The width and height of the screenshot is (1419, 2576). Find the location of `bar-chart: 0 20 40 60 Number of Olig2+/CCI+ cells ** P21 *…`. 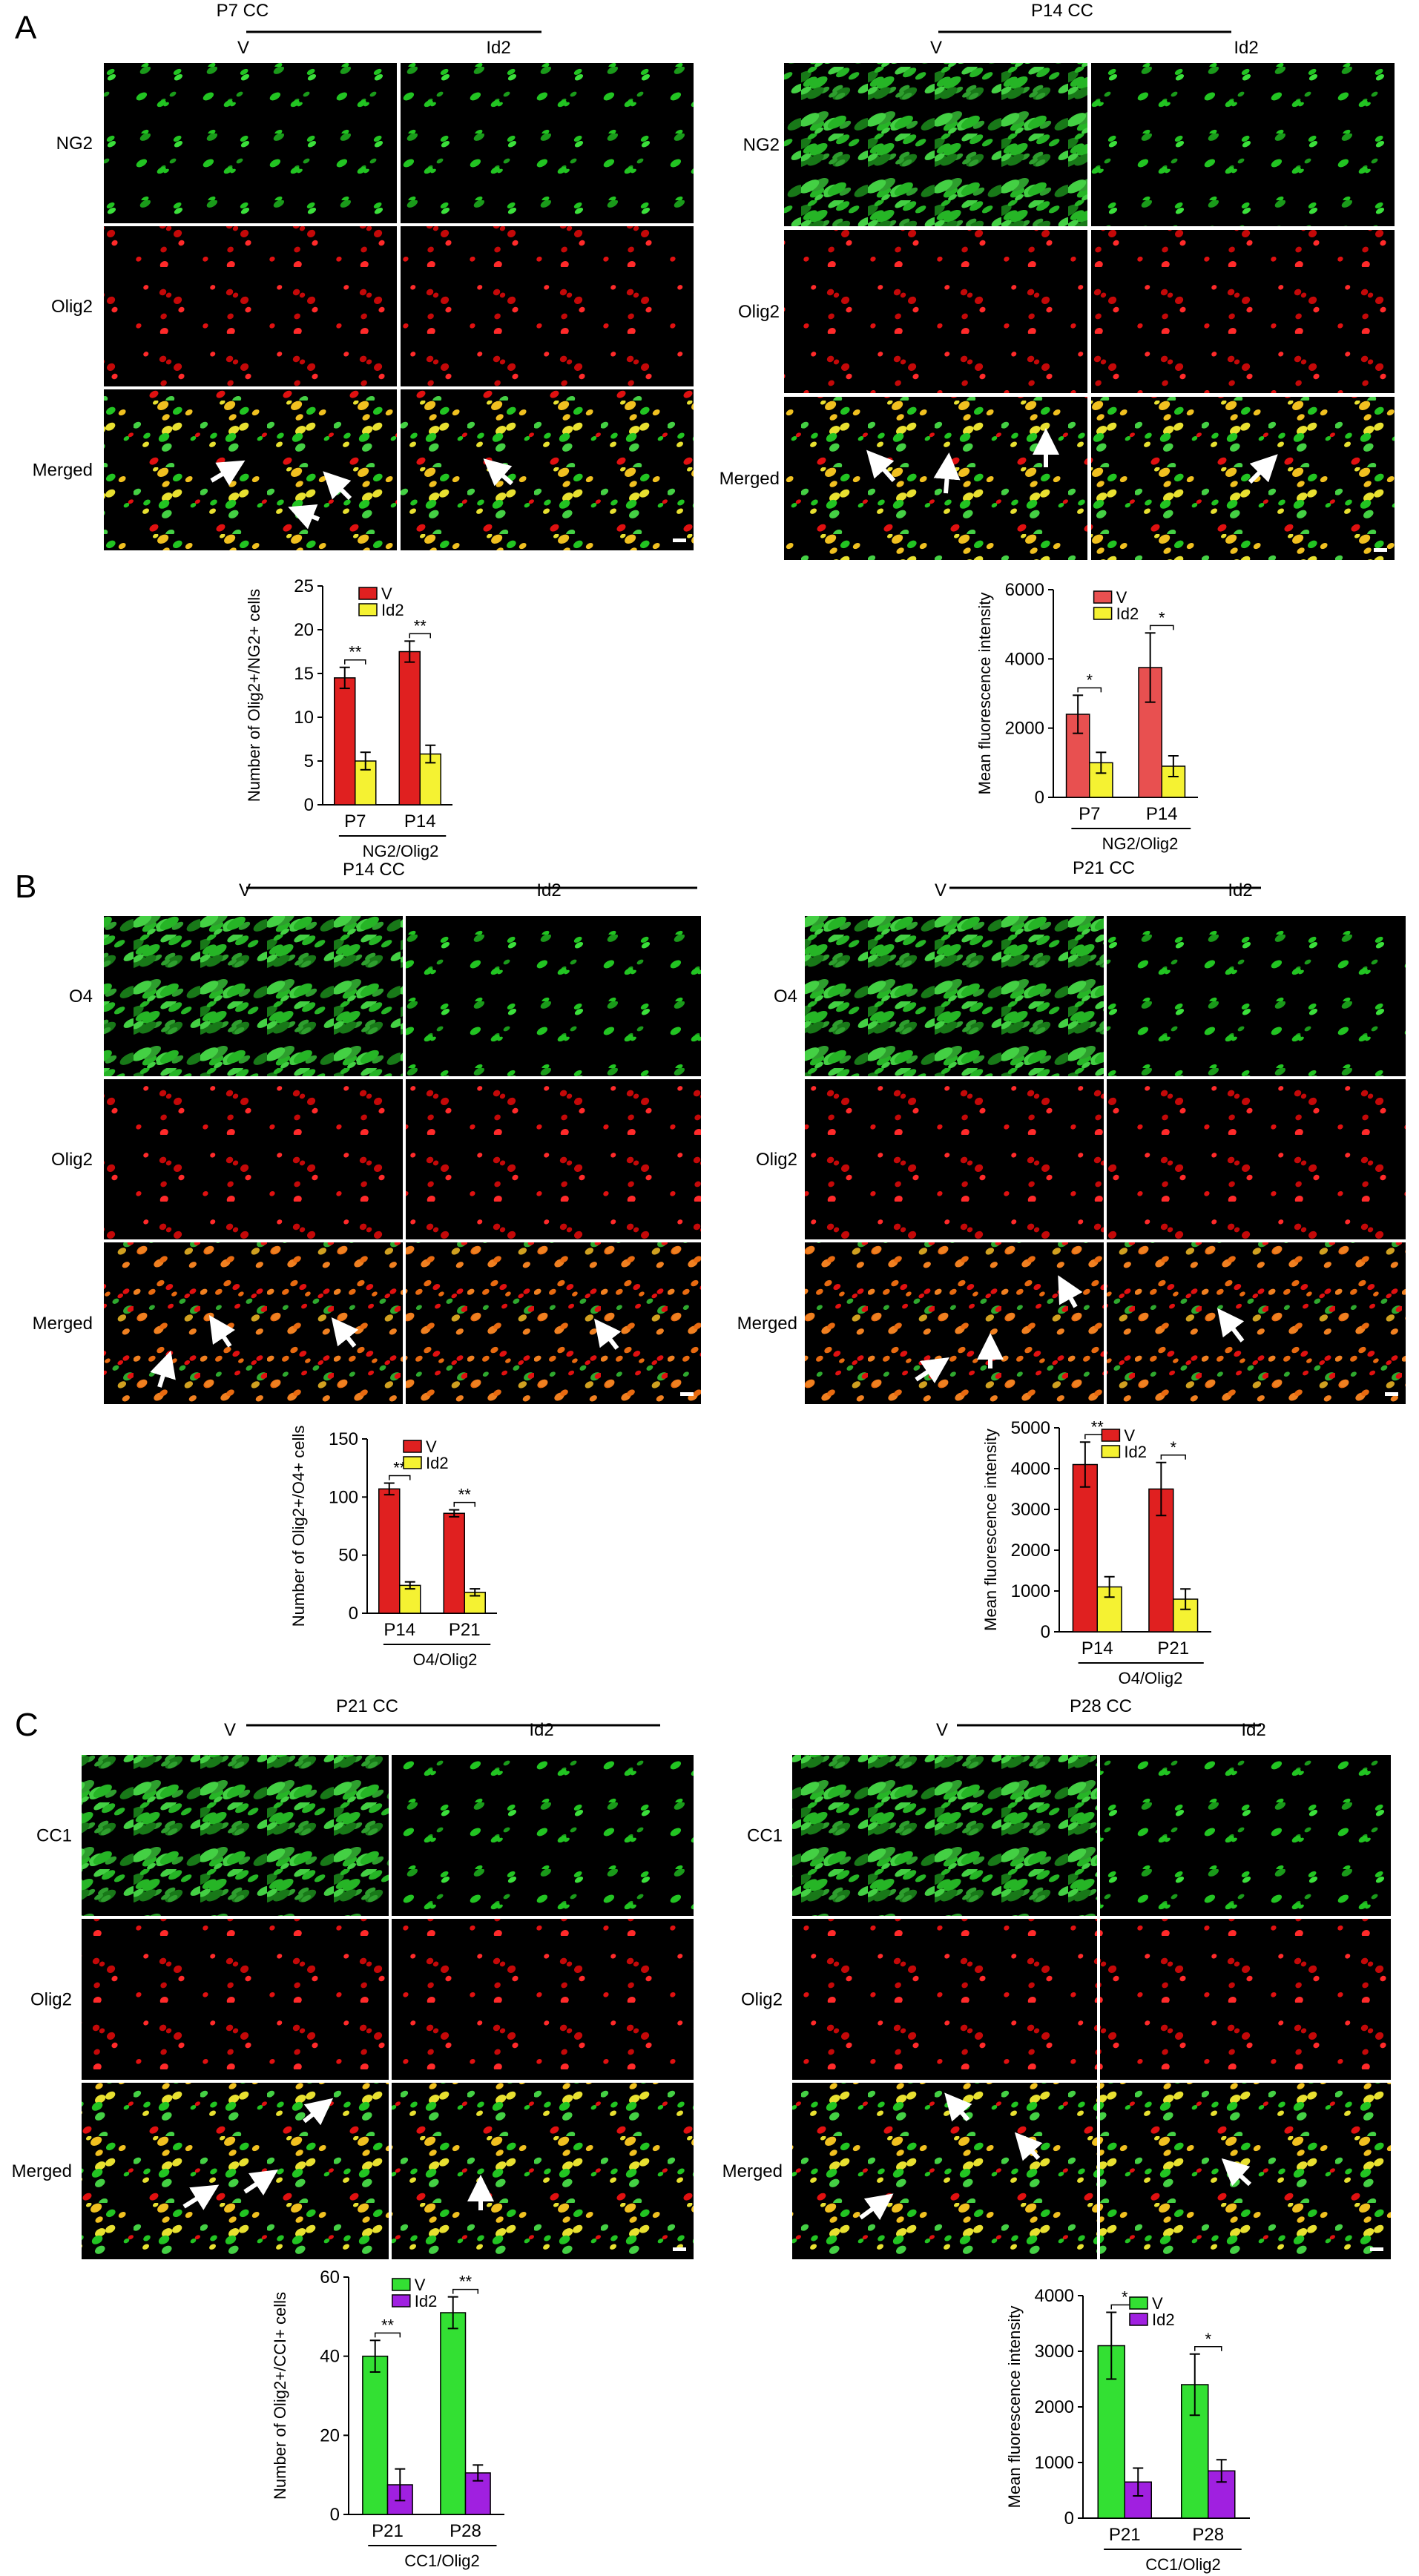

bar-chart: 0 20 40 60 Number of Olig2+/CCI+ cells ** P21 *… is located at coordinates (388, 2419).